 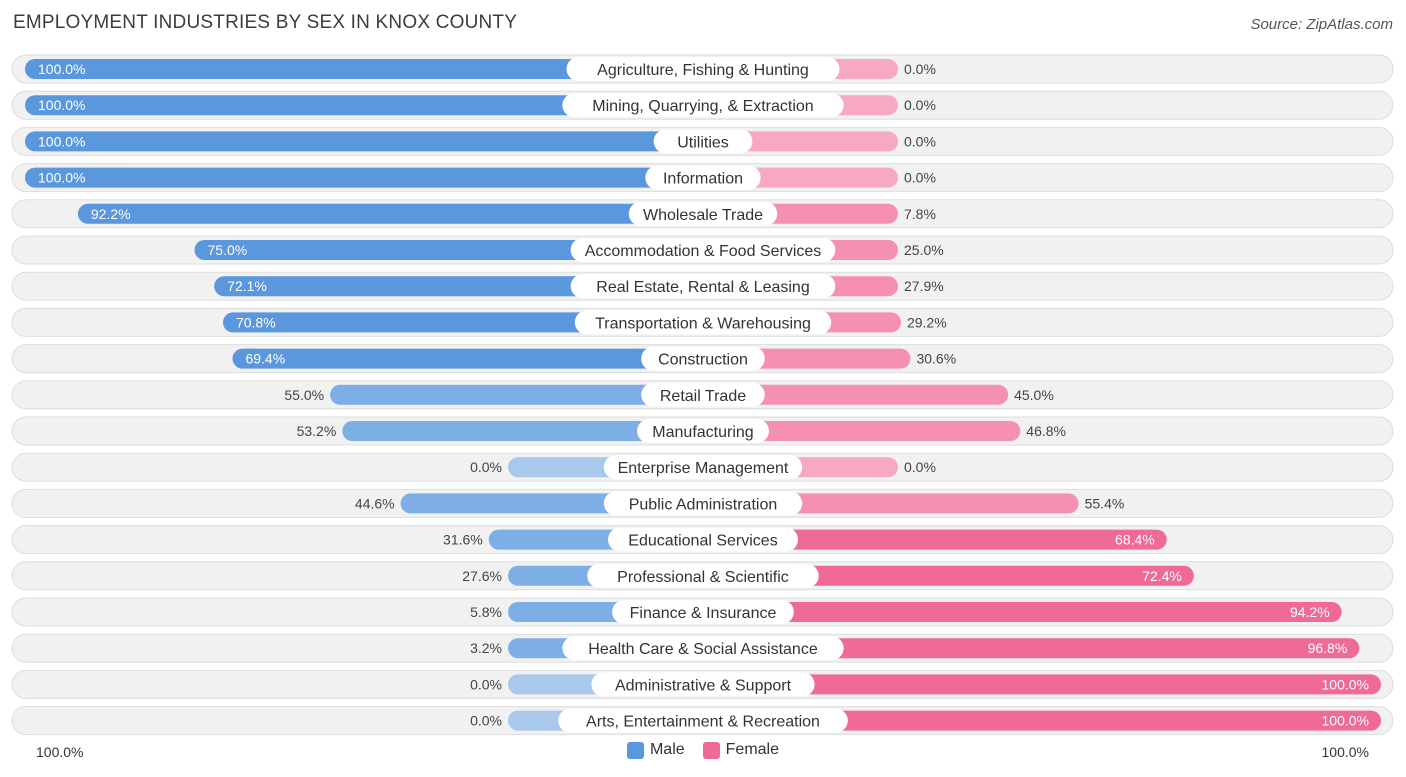 What do you see at coordinates (111, 214) in the screenshot?
I see `value-label-male: 92.2%` at bounding box center [111, 214].